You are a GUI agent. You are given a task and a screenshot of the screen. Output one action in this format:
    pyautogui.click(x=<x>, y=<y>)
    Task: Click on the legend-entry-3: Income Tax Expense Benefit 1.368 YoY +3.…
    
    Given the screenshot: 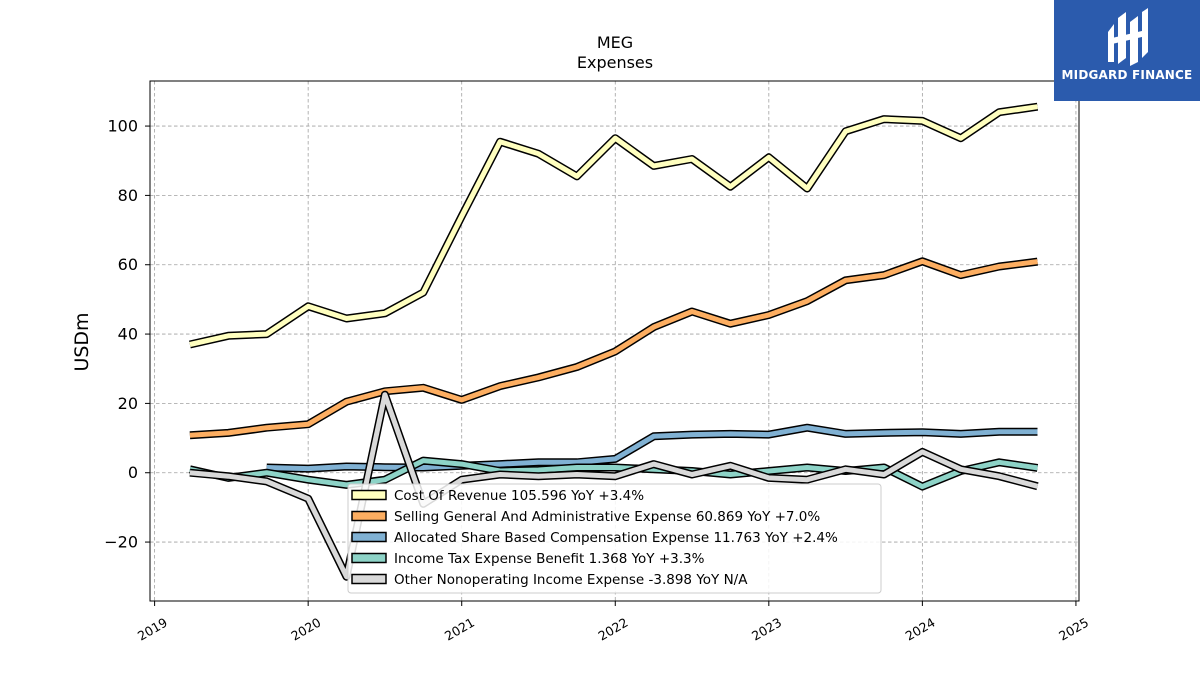 What is the action you would take?
    pyautogui.click(x=549, y=559)
    